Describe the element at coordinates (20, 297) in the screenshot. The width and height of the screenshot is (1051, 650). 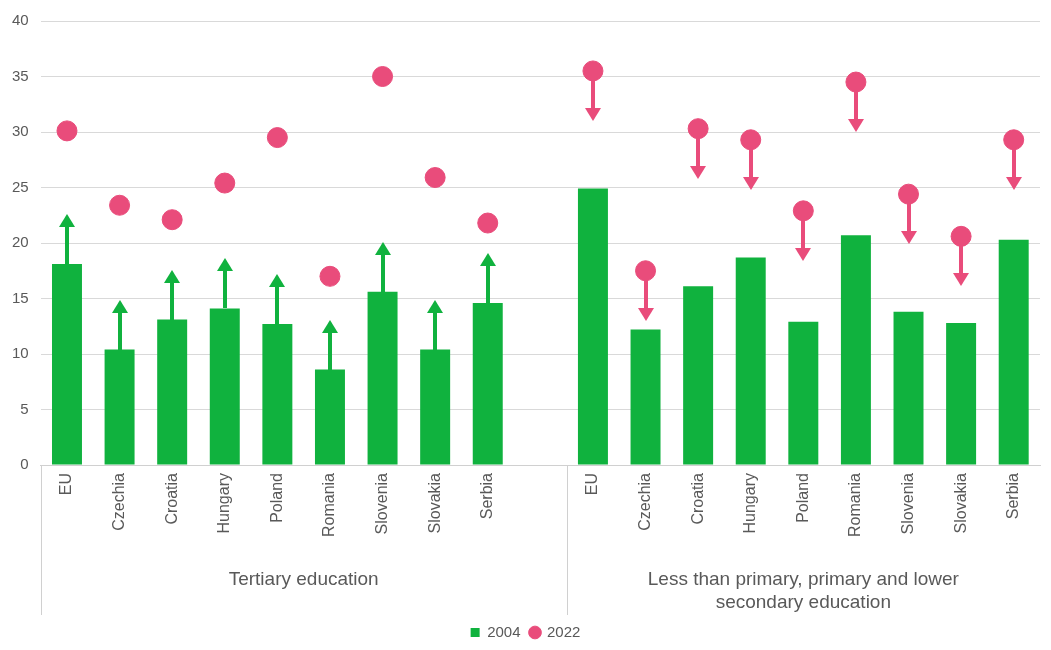
I see `y-tick-label: 15` at that location.